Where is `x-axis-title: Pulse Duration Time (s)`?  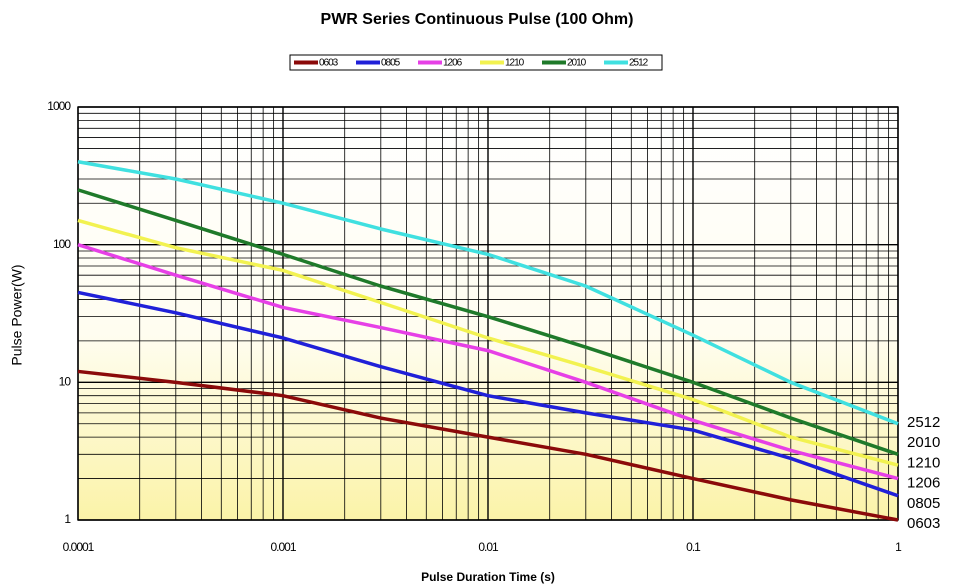 x-axis-title: Pulse Duration Time (s) is located at coordinates (488, 577).